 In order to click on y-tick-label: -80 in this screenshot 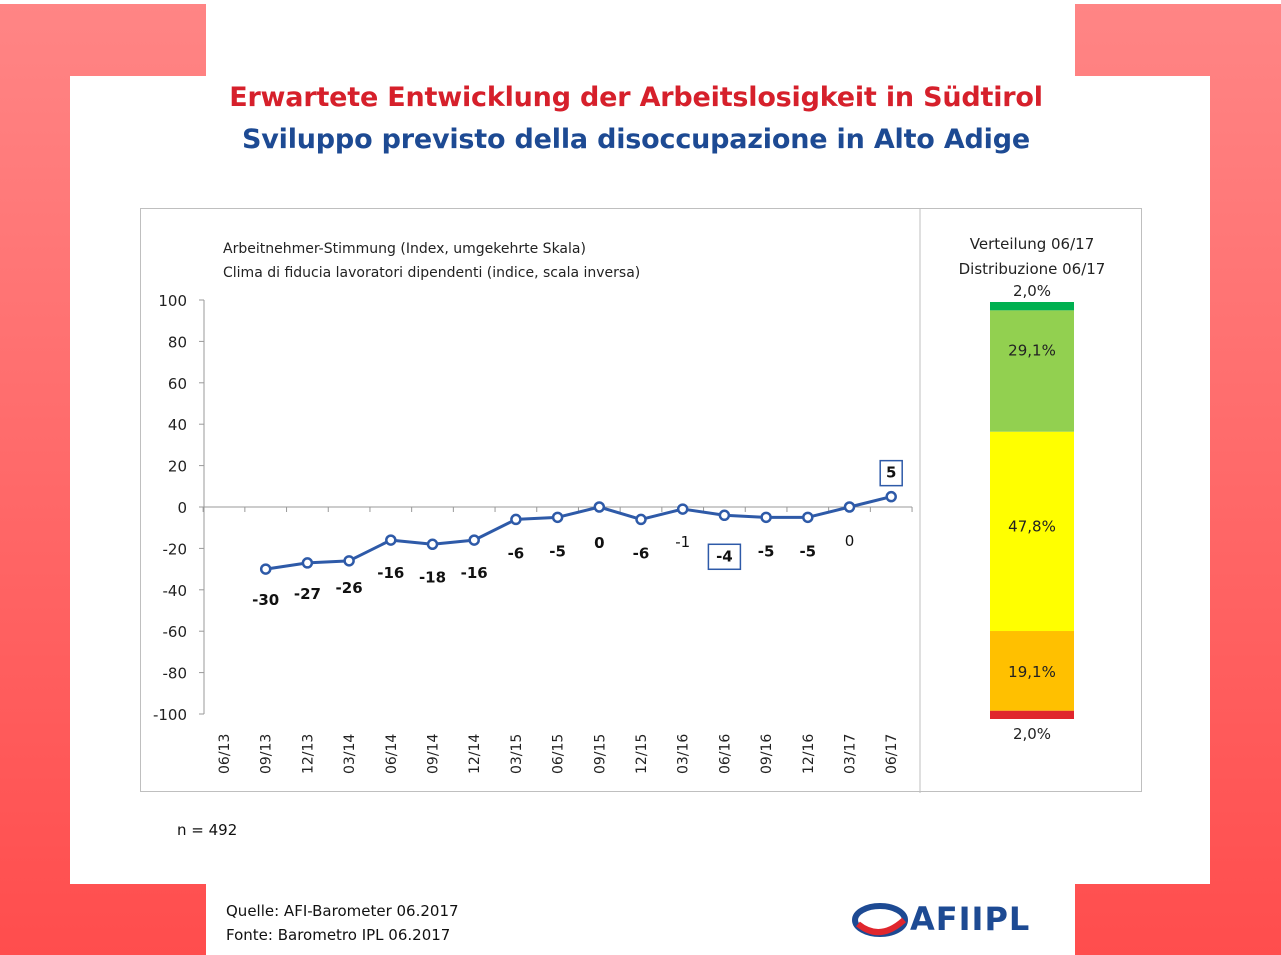, I will do `click(175, 674)`.